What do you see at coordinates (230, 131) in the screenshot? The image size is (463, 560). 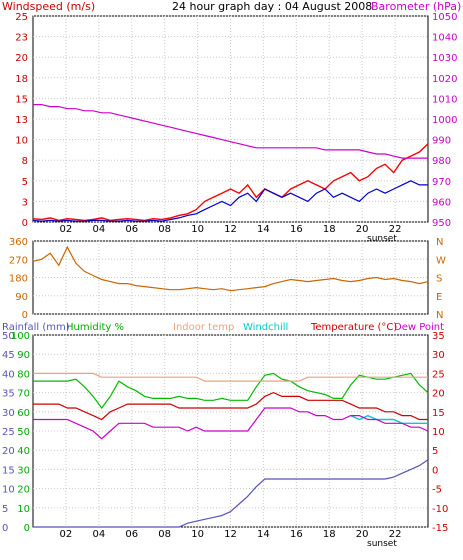 I see `barometer-line` at bounding box center [230, 131].